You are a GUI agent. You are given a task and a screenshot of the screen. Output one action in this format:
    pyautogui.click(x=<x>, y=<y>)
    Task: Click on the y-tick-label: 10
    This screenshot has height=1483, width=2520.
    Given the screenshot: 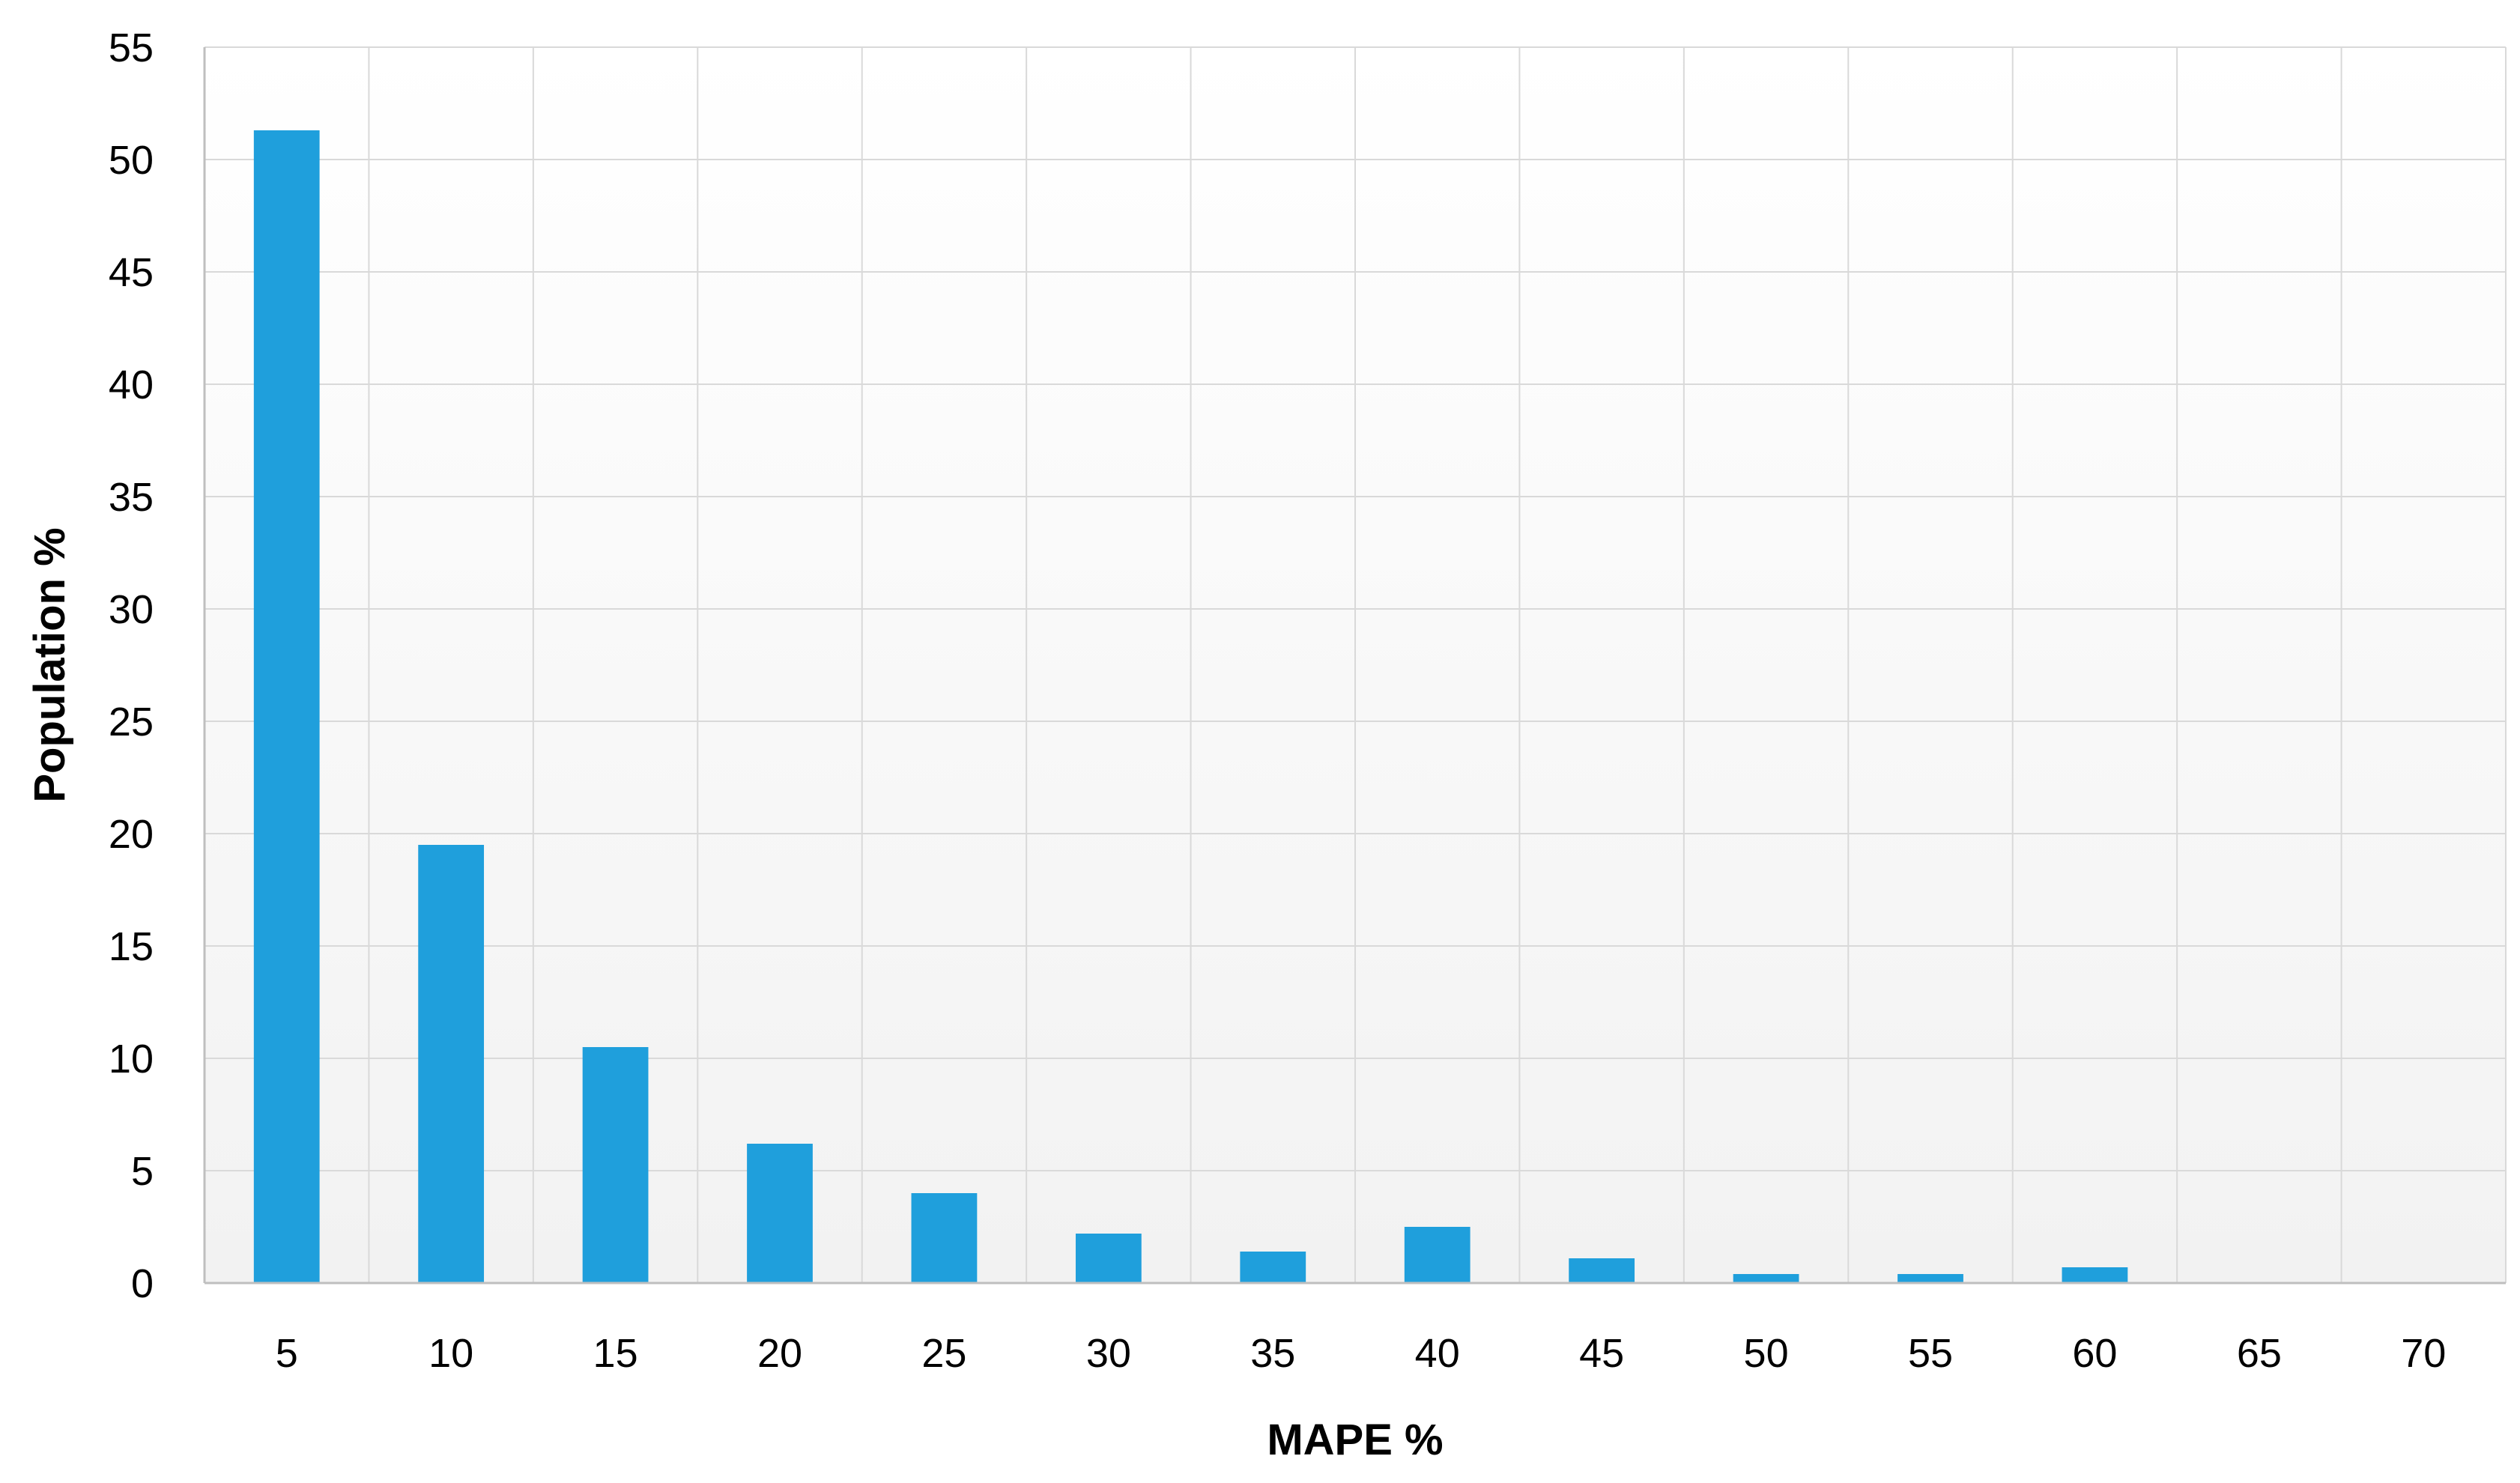 What is the action you would take?
    pyautogui.click(x=131, y=1059)
    